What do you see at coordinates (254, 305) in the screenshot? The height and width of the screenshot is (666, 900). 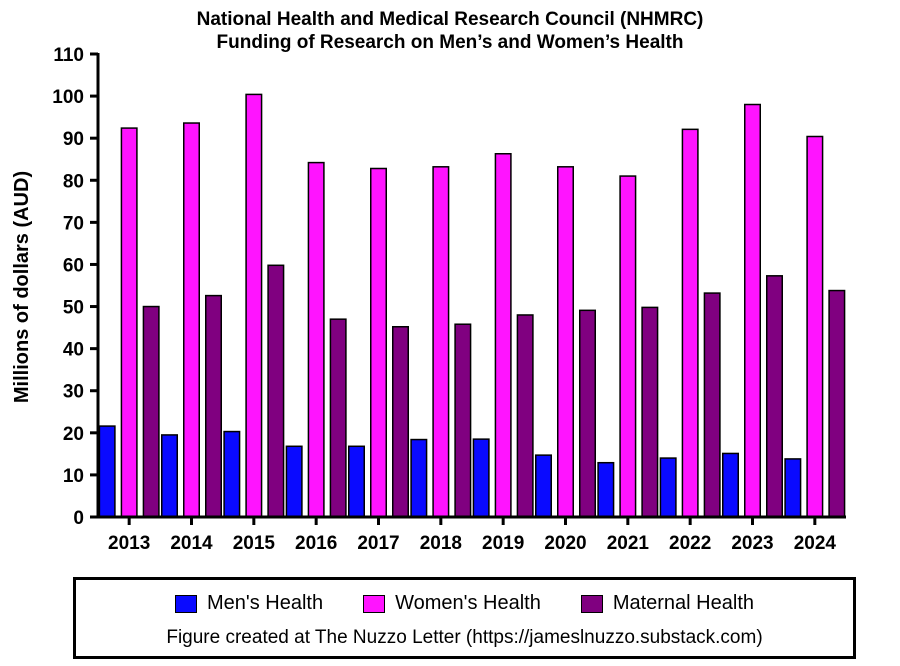 I see `bar-women-s-health-2015` at bounding box center [254, 305].